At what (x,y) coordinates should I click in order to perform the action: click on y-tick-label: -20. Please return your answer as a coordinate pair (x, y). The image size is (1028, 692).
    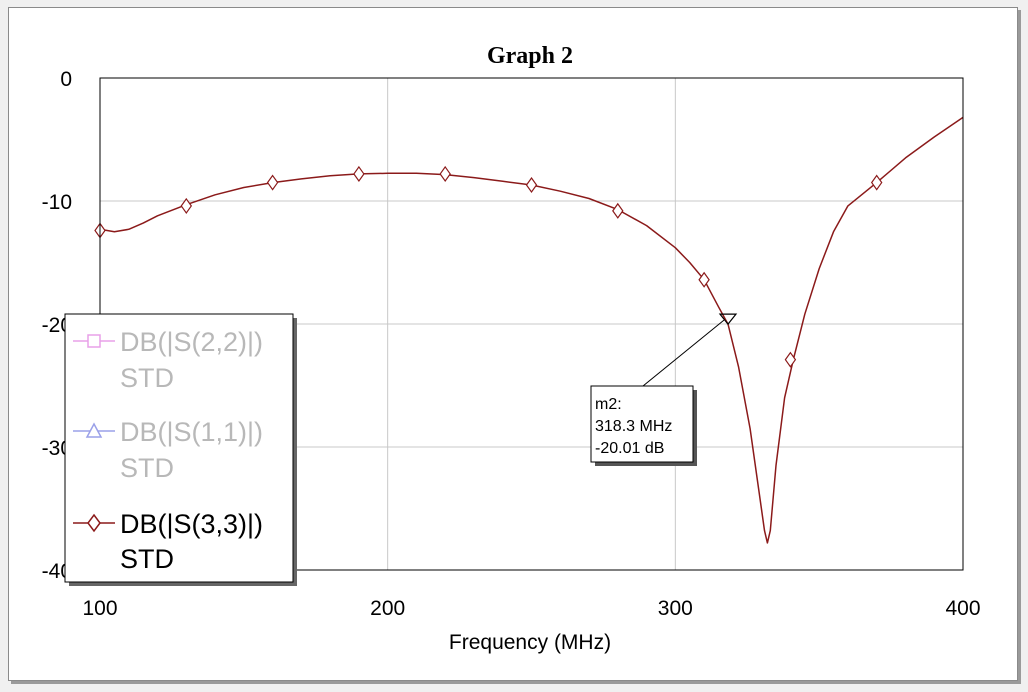
    Looking at the image, I should click on (57, 325).